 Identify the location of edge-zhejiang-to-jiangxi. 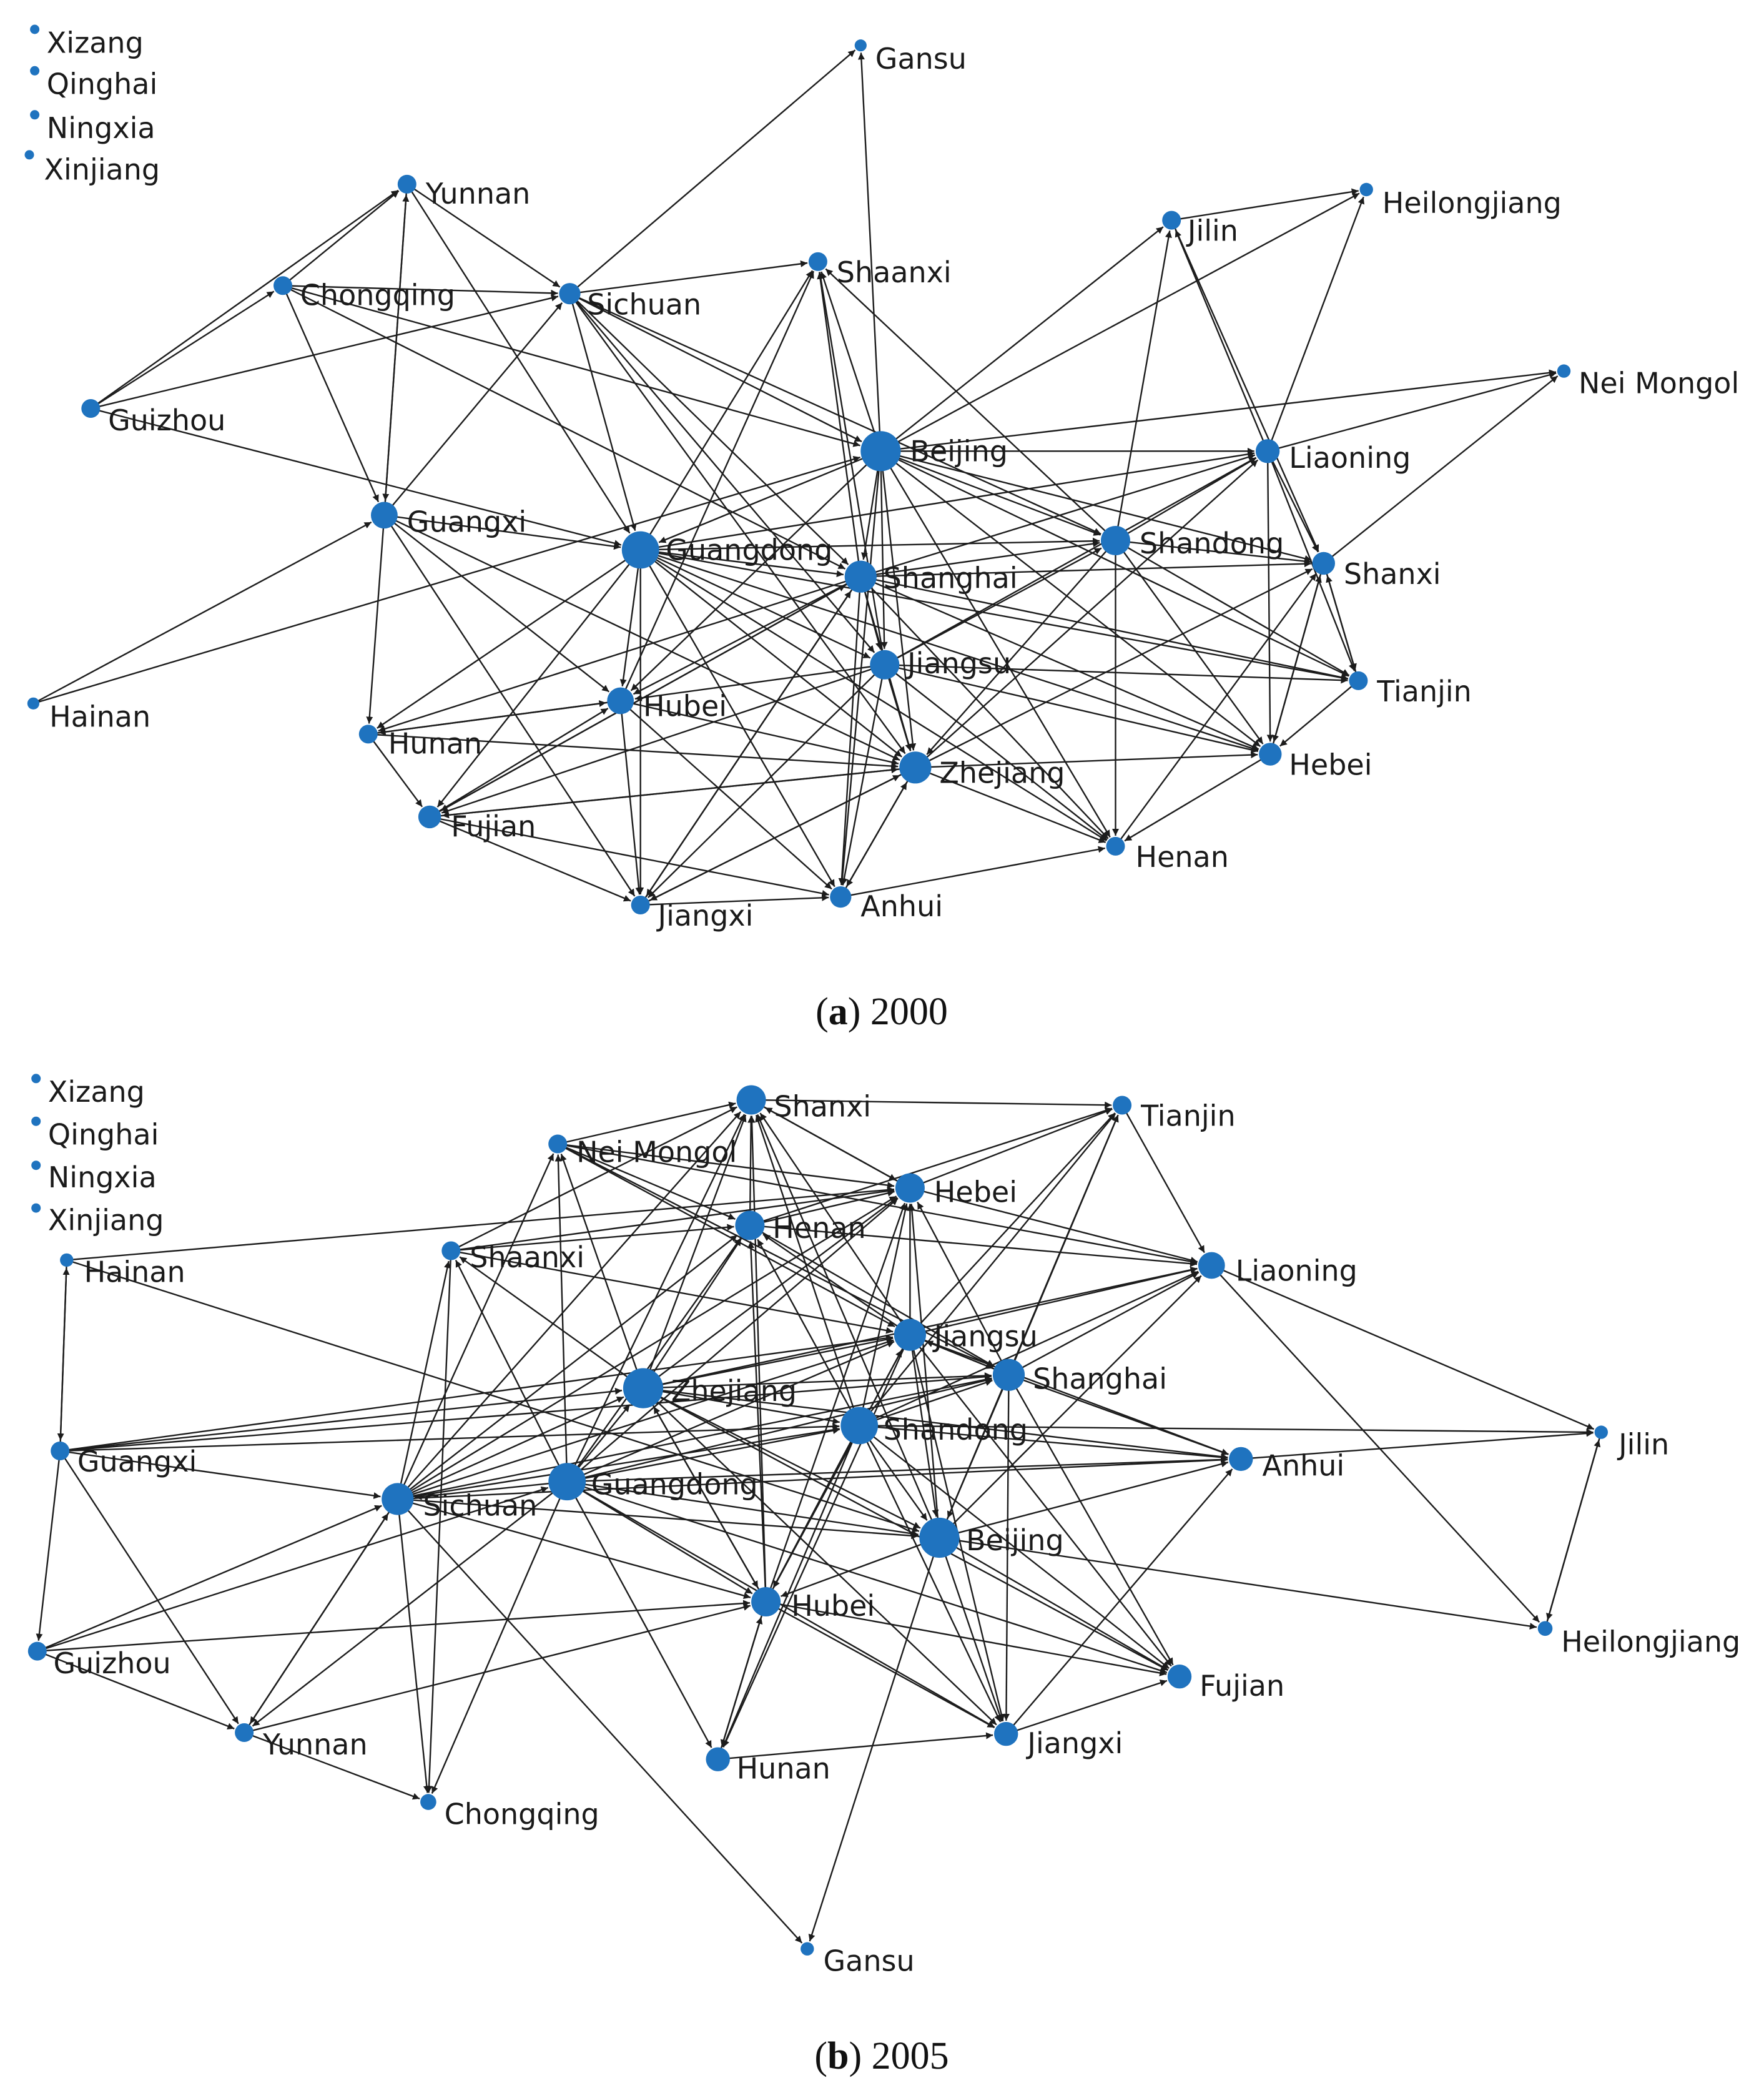
(824, 1561).